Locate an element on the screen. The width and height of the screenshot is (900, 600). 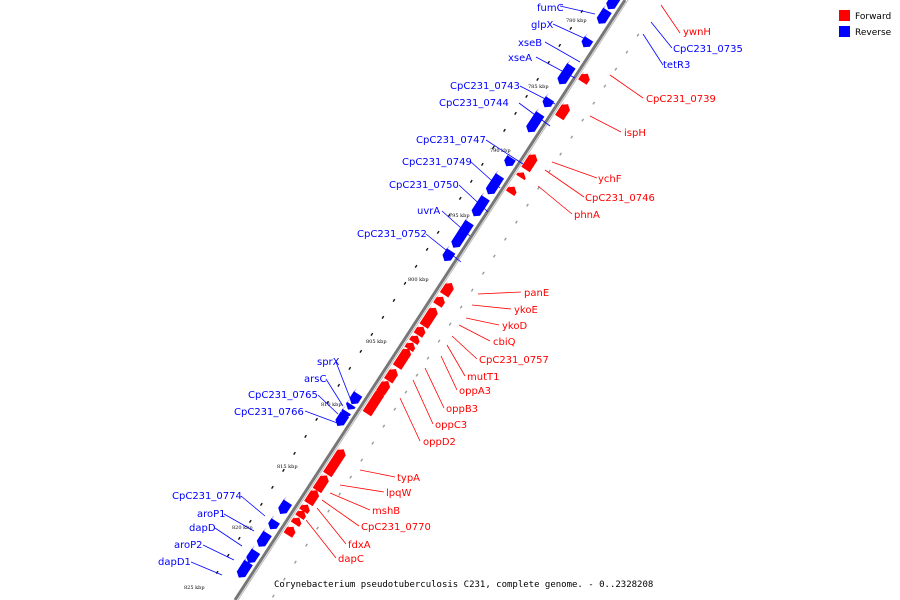
gene-label-dapD1: dapD1 is located at coordinates (174, 562).